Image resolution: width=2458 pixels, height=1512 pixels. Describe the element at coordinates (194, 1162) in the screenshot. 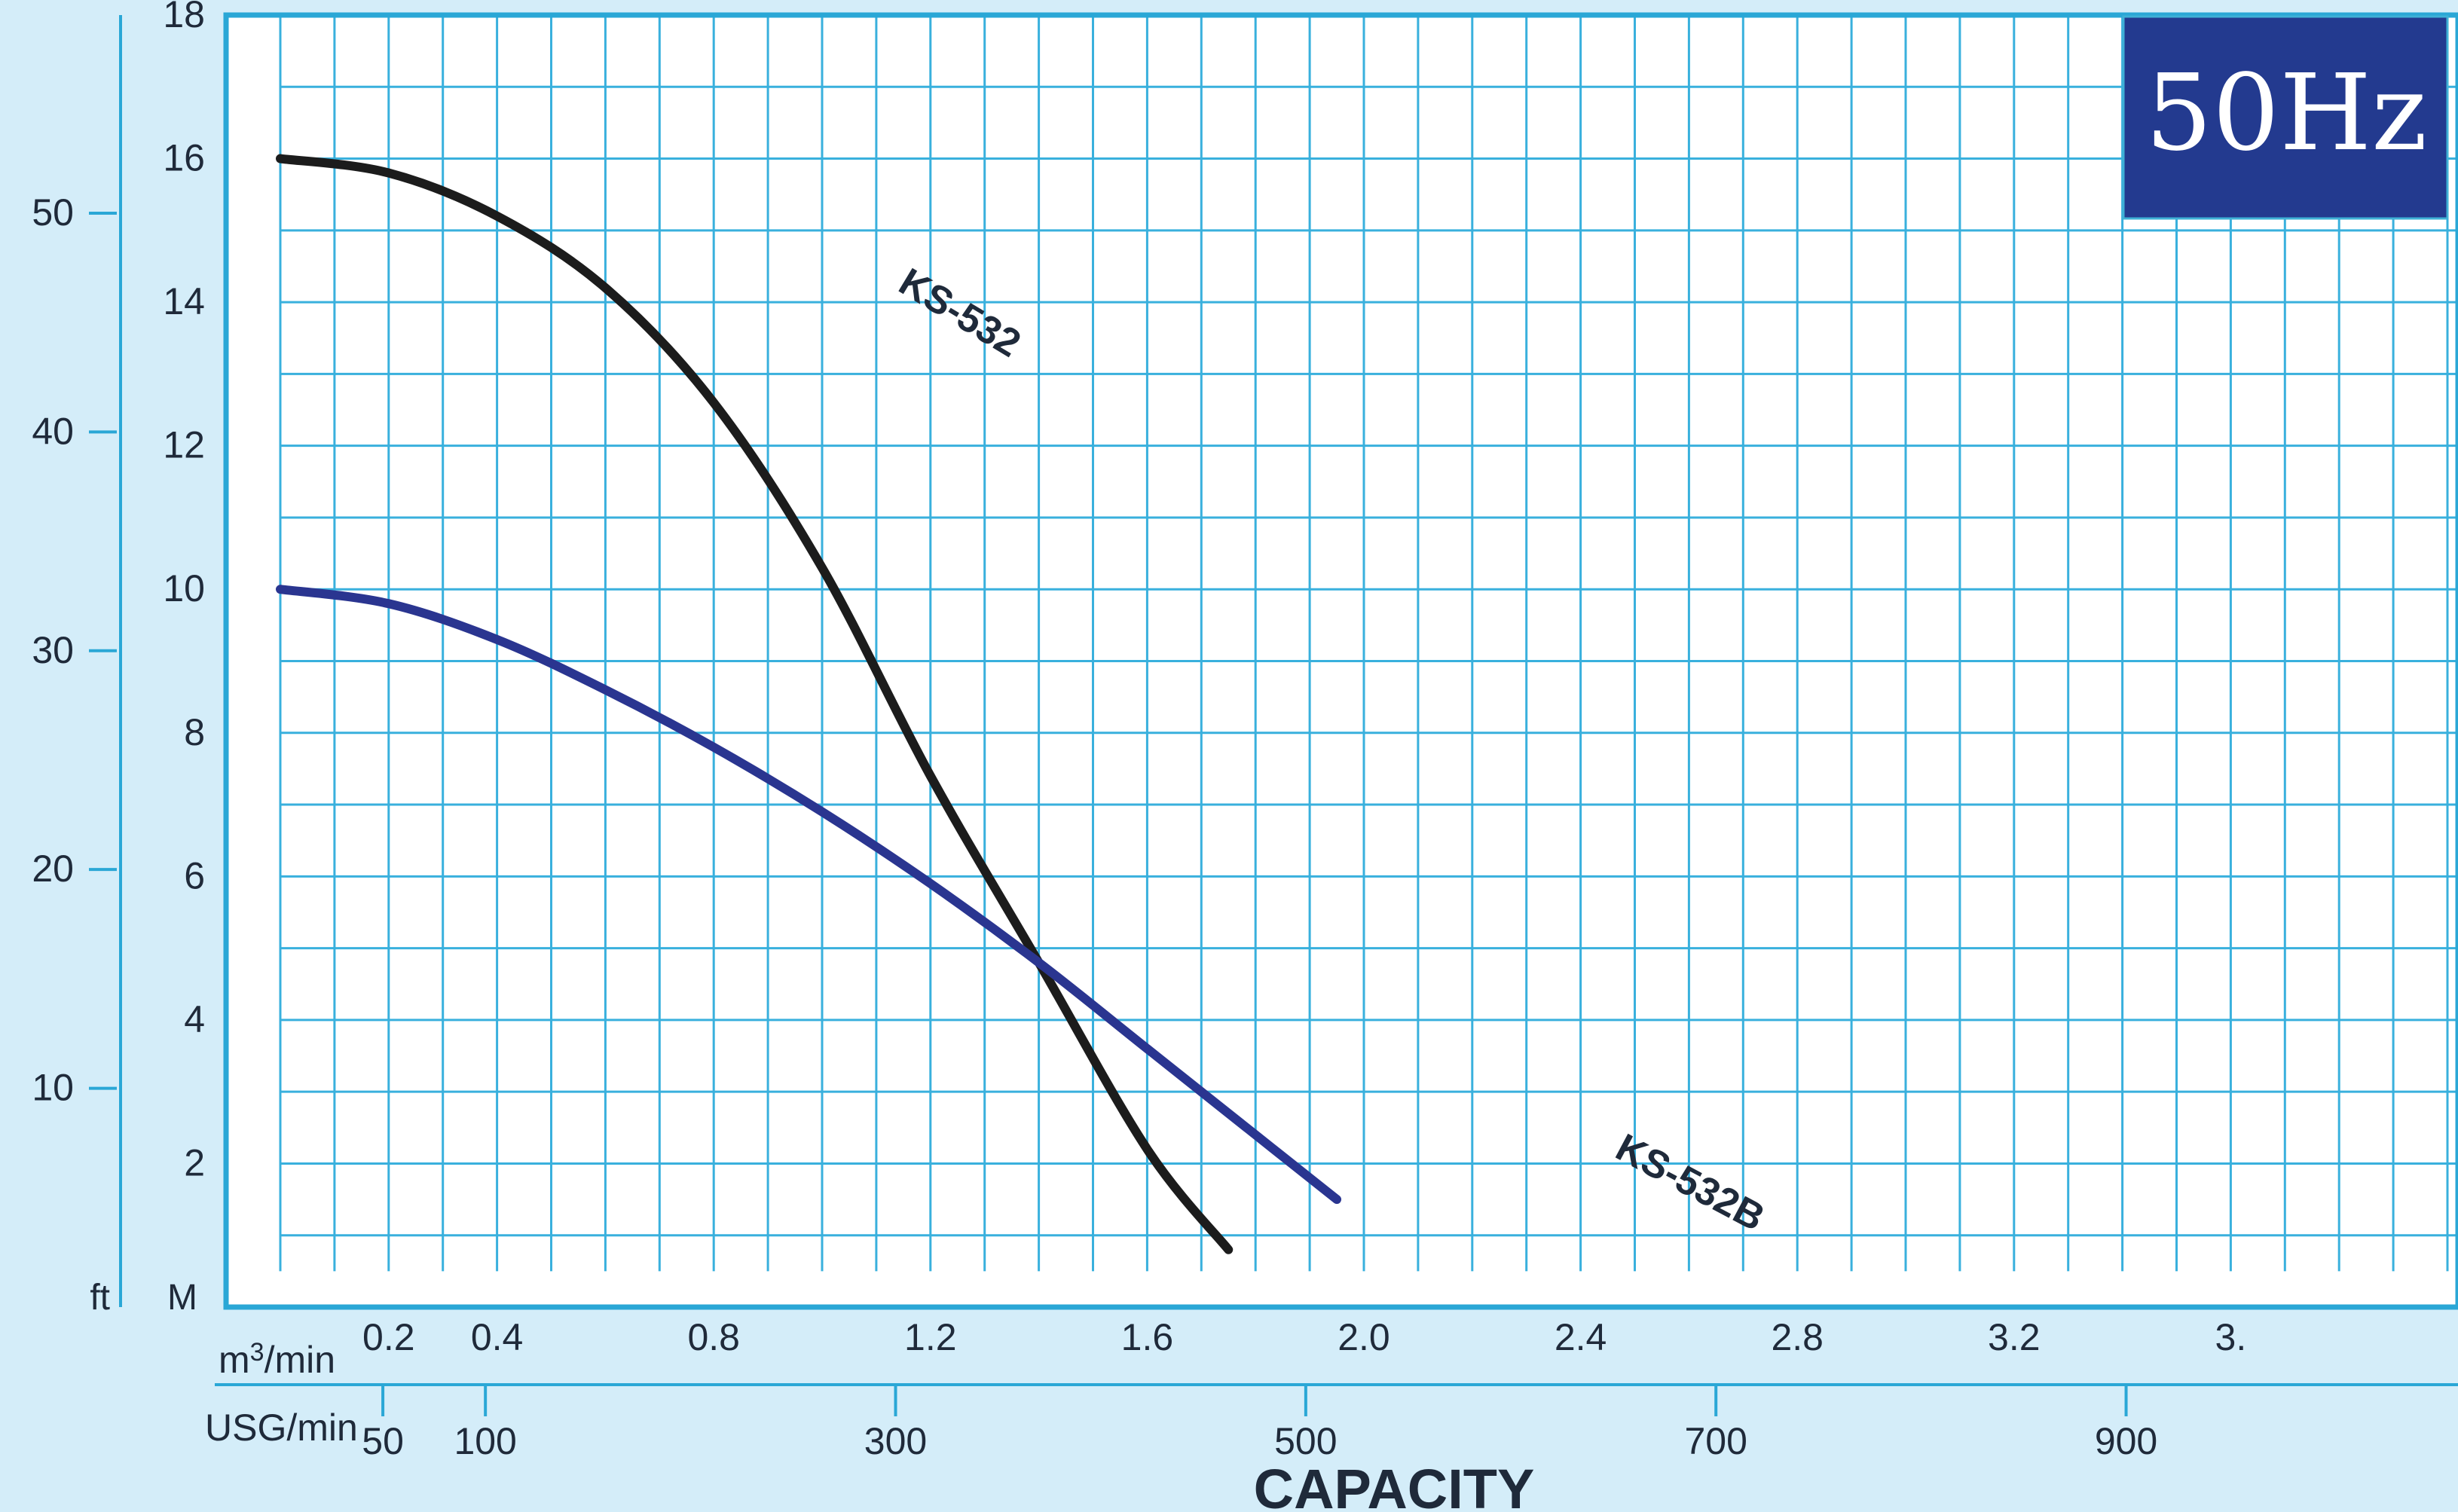

I see `y-tick-label: 2` at that location.